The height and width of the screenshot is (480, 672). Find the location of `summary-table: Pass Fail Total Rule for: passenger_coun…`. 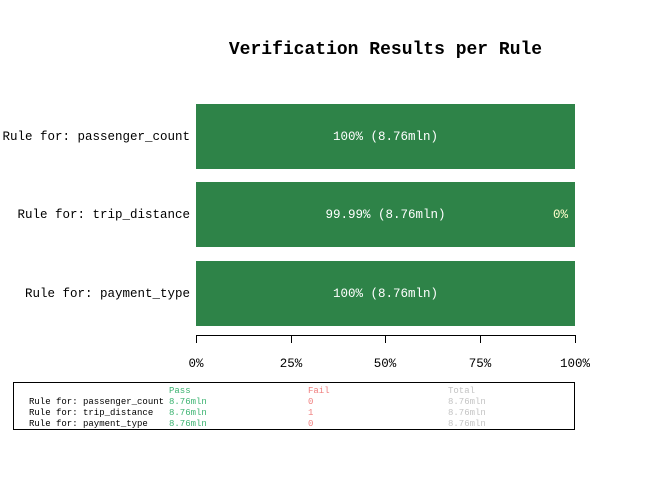

summary-table: Pass Fail Total Rule for: passenger_coun… is located at coordinates (294, 406).